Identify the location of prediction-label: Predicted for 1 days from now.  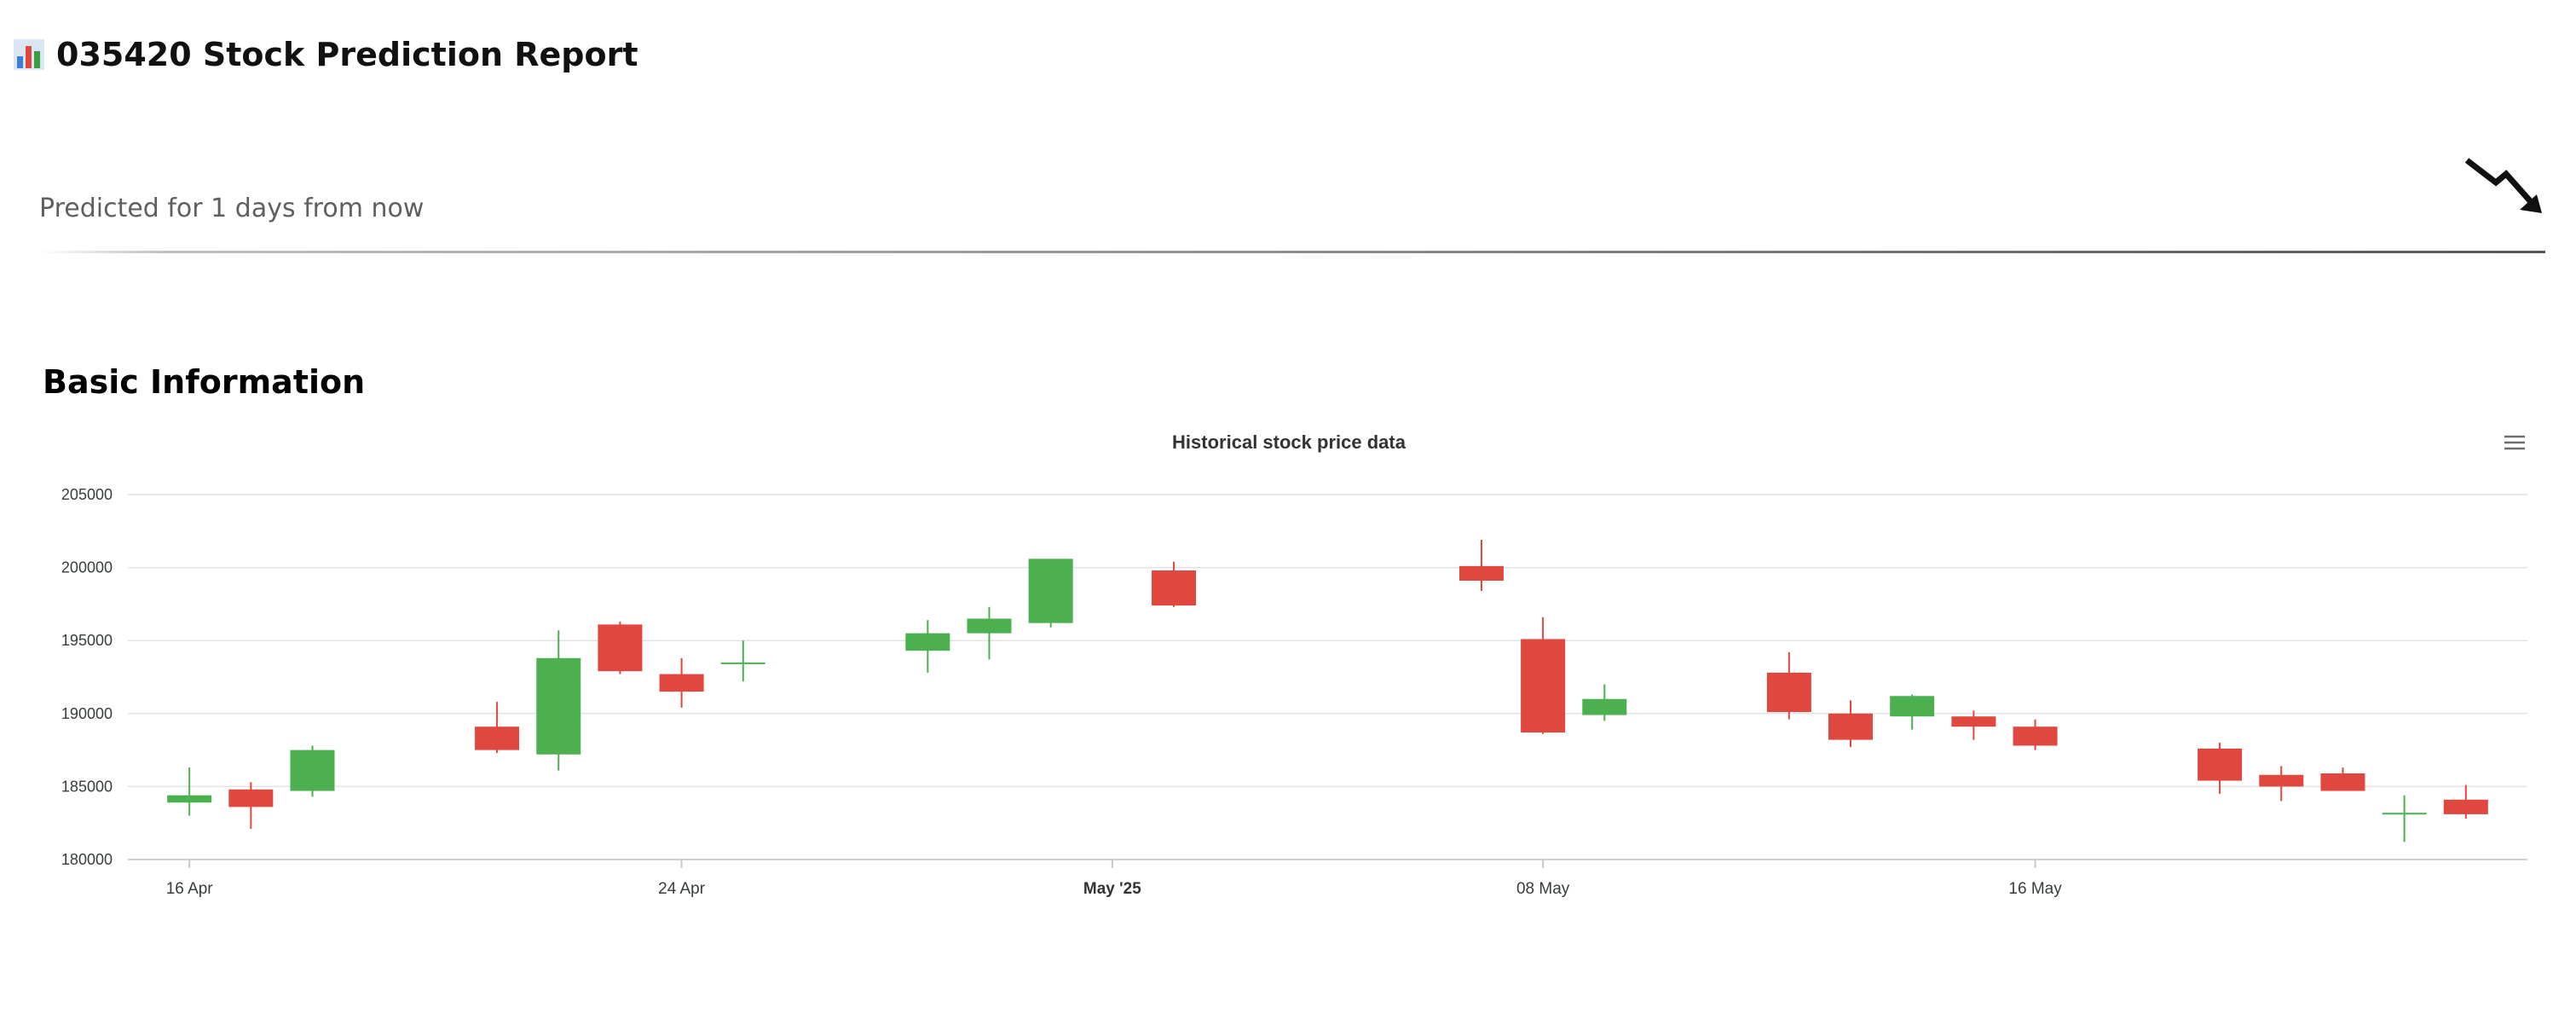
(232, 208).